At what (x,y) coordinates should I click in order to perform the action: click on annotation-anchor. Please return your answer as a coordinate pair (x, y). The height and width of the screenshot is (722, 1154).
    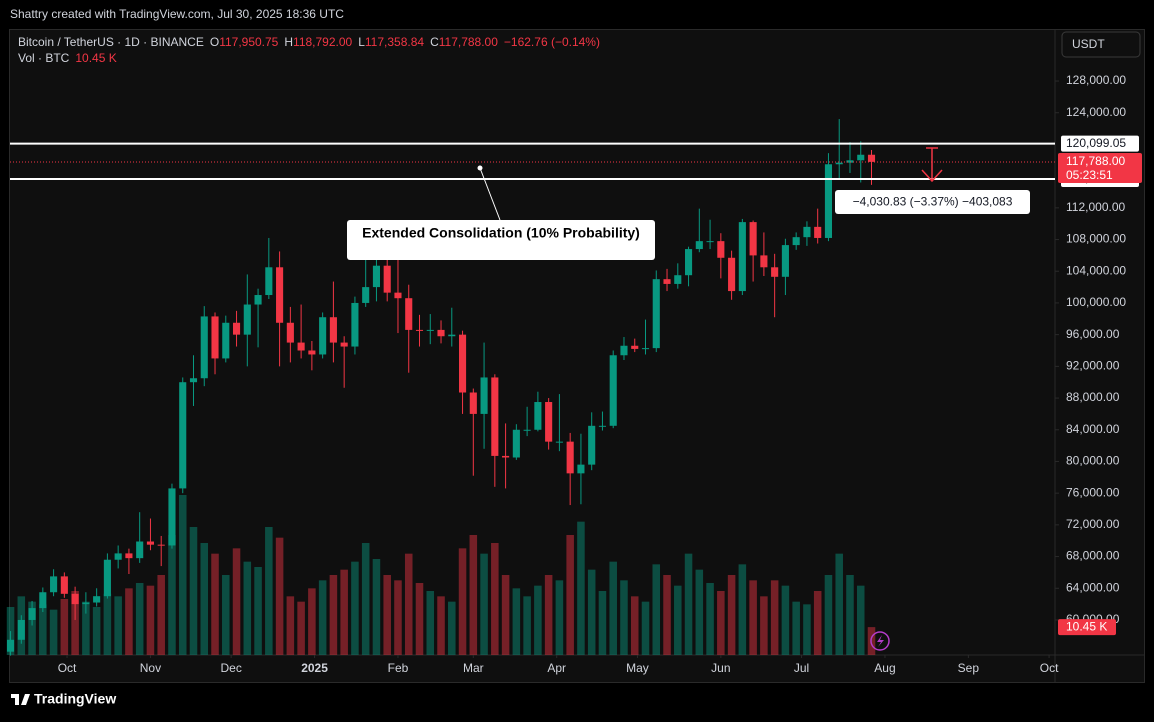
    Looking at the image, I should click on (480, 168).